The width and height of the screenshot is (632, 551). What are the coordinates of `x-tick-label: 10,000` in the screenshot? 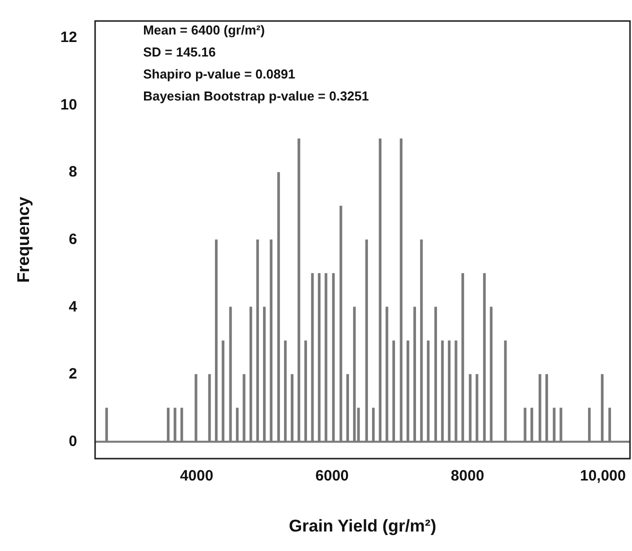 It's located at (603, 476).